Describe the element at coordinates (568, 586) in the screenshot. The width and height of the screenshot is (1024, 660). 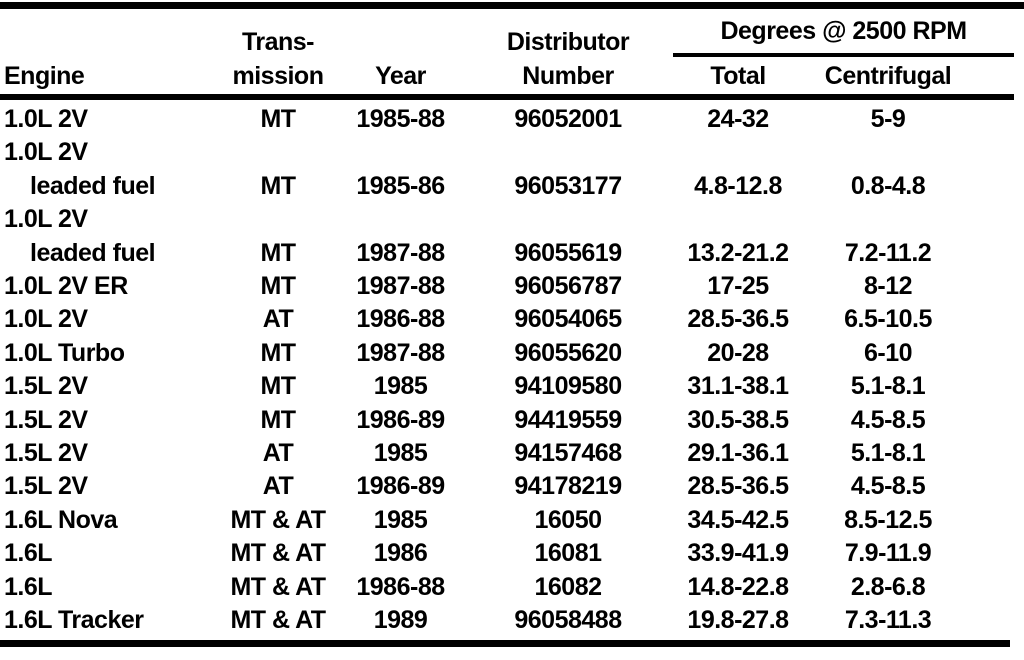
I see `distributor-cell: 16082` at that location.